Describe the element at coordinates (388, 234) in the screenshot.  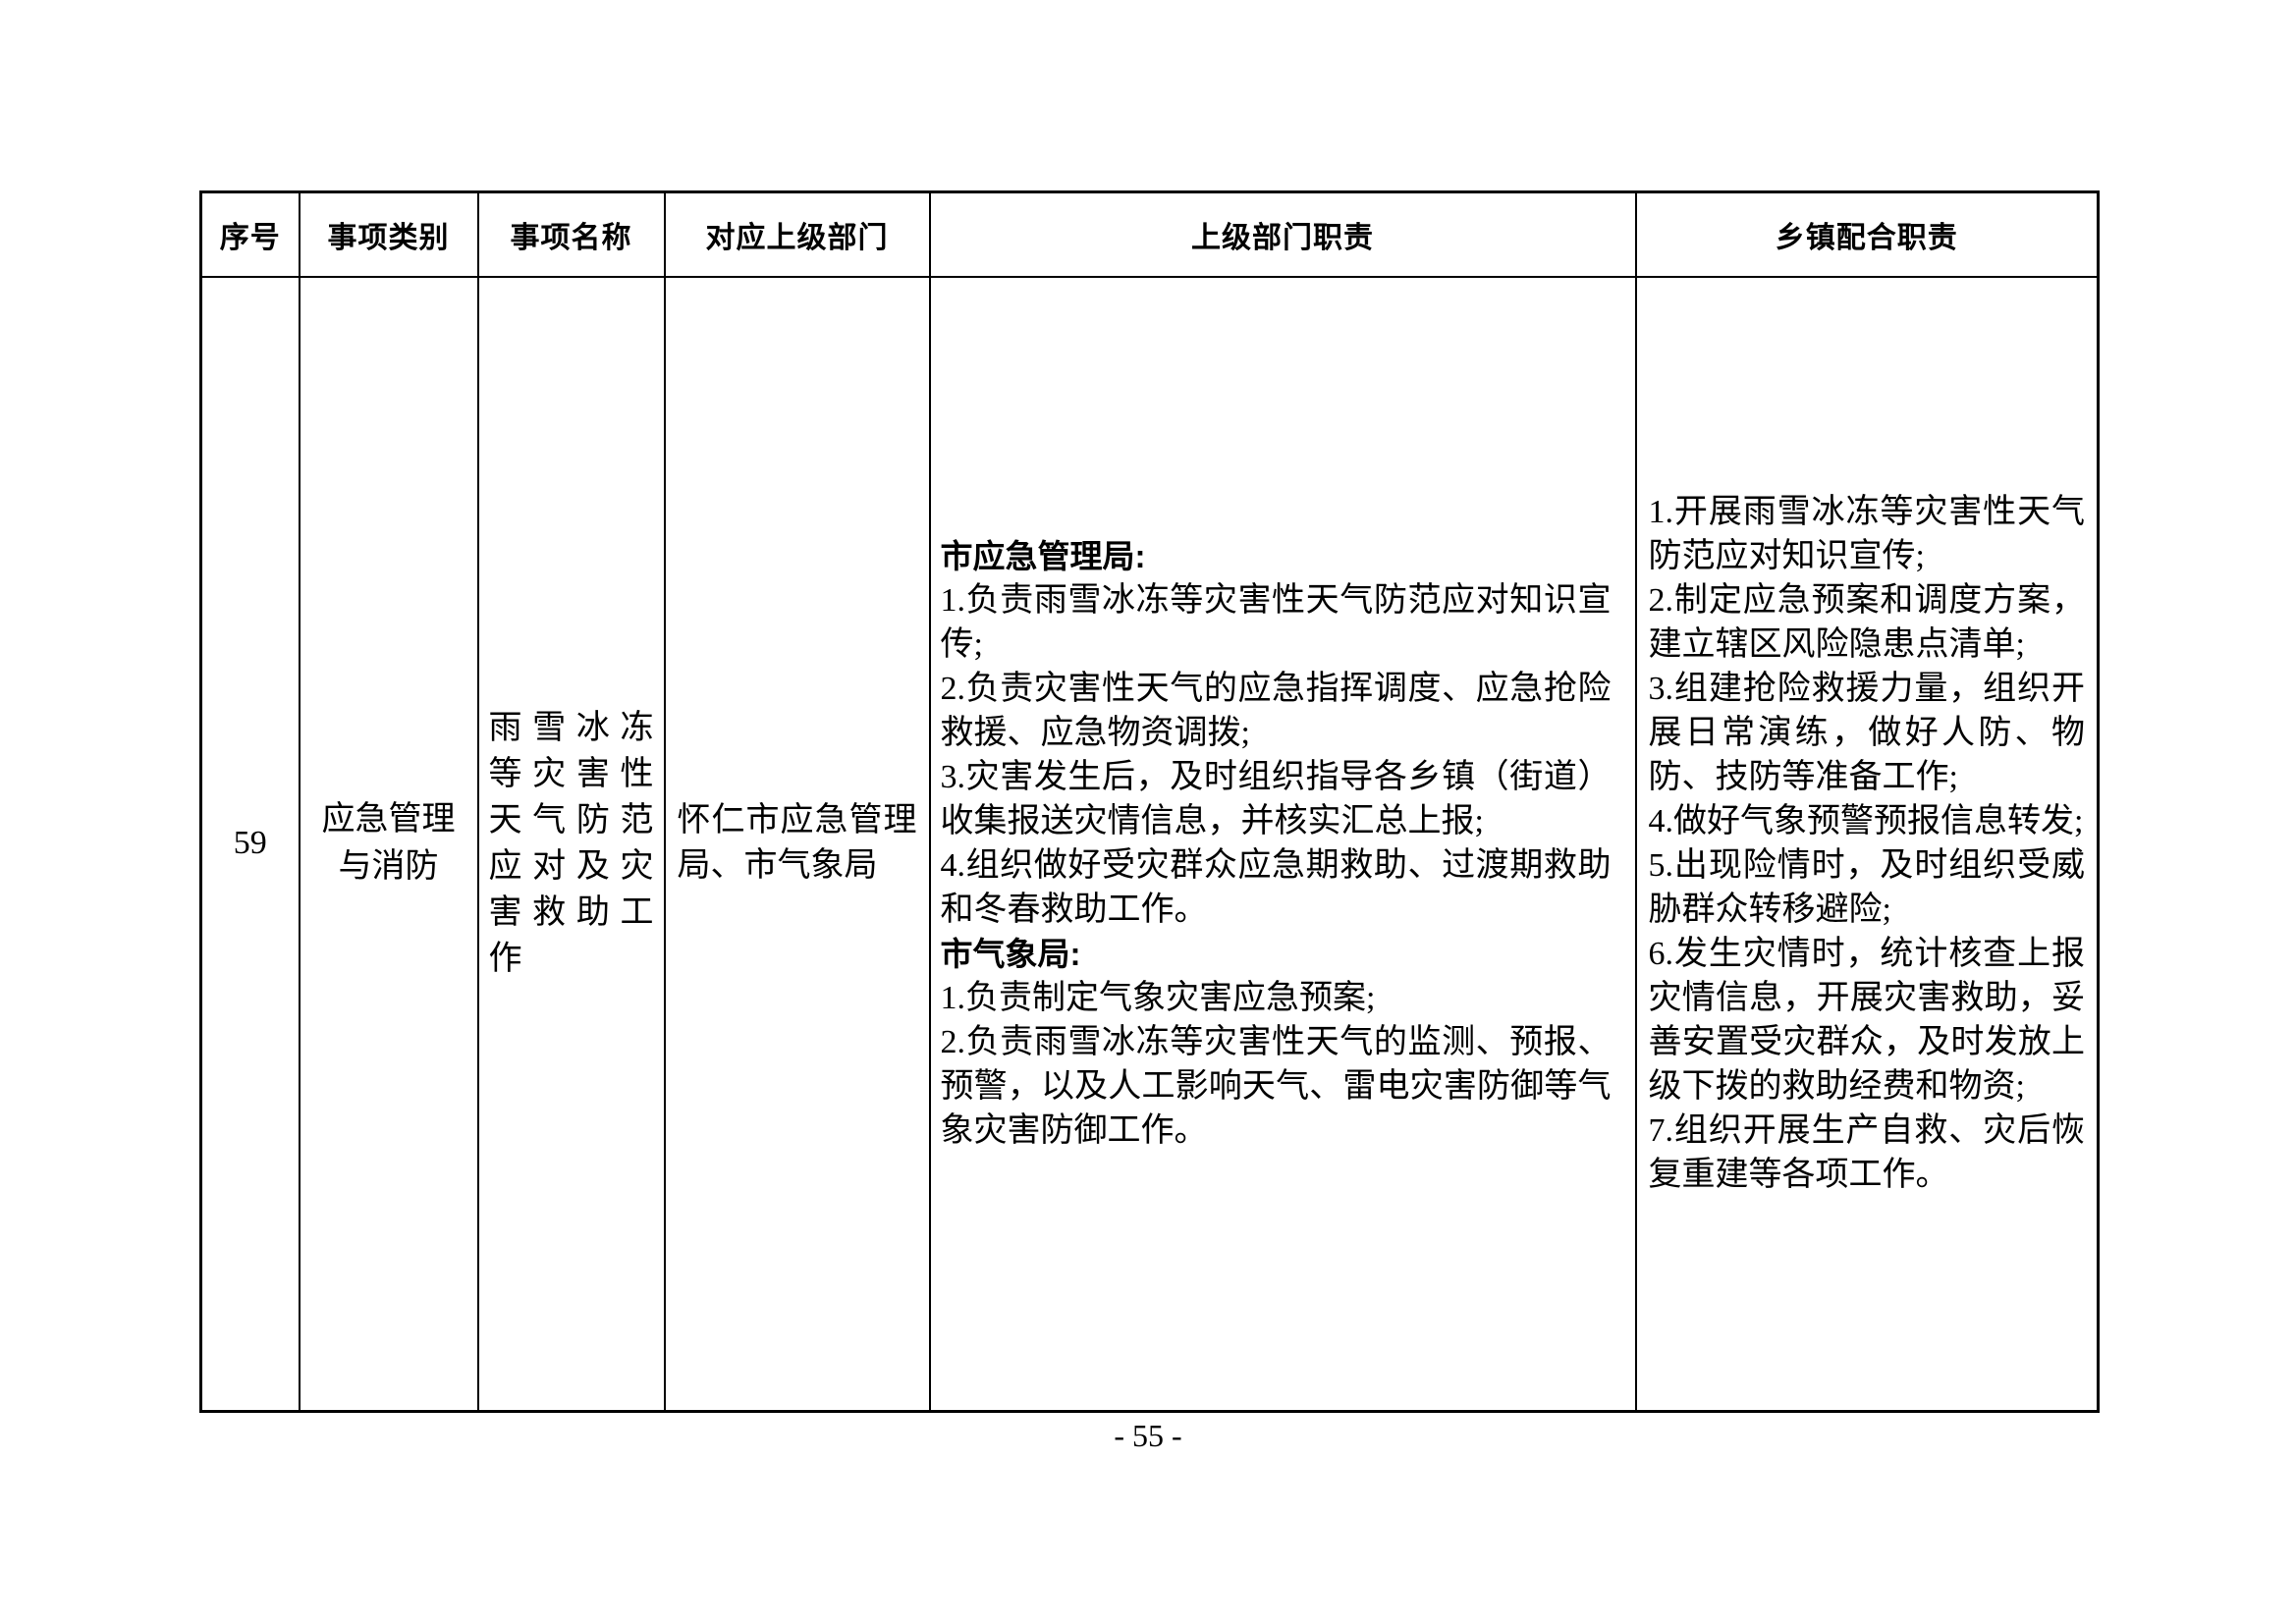
I see `header-category: 事项类别` at that location.